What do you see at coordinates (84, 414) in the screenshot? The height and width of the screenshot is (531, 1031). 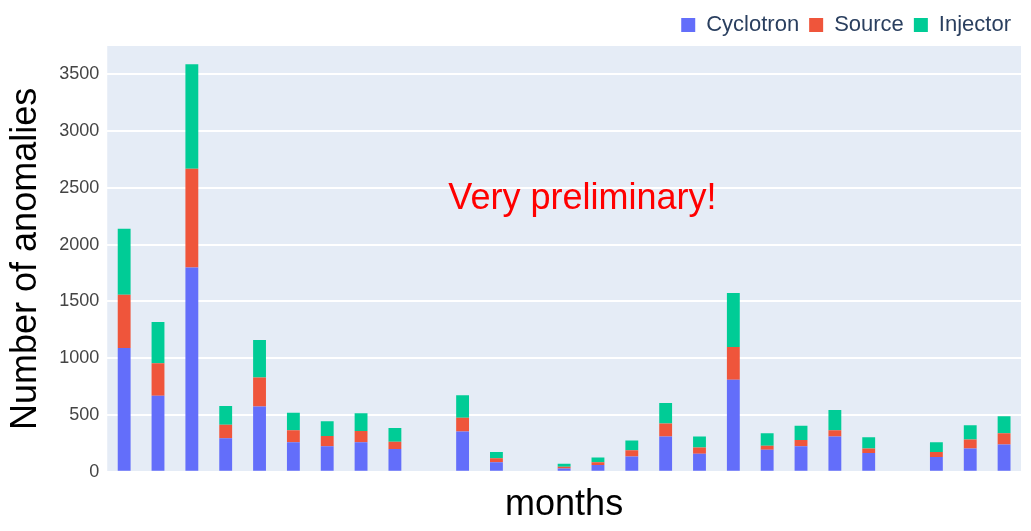 I see `y-tick-label: 500` at bounding box center [84, 414].